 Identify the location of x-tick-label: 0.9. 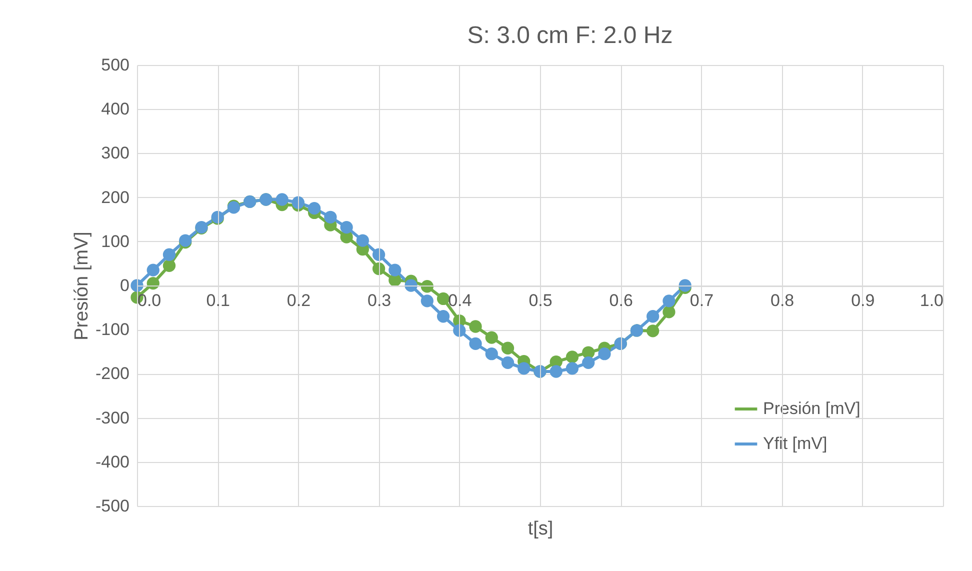
(863, 300).